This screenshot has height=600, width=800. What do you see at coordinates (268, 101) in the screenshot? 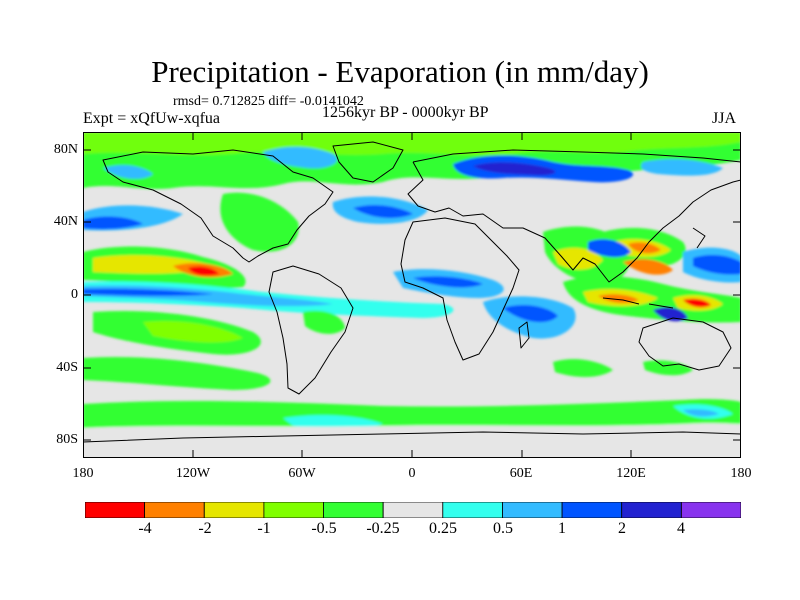
I see `stats-text: rmsd= 0.712825 diff= -0.0141042` at bounding box center [268, 101].